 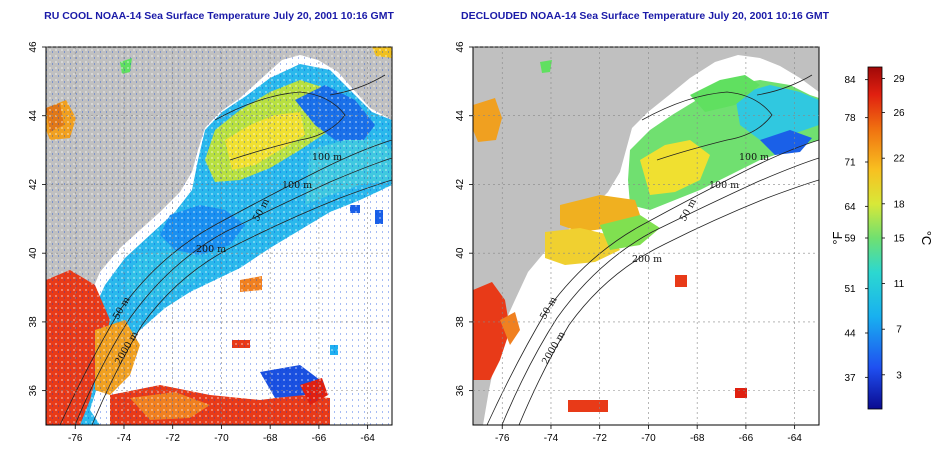 What do you see at coordinates (850, 80) in the screenshot?
I see `fahrenheit-tick-label: 84` at bounding box center [850, 80].